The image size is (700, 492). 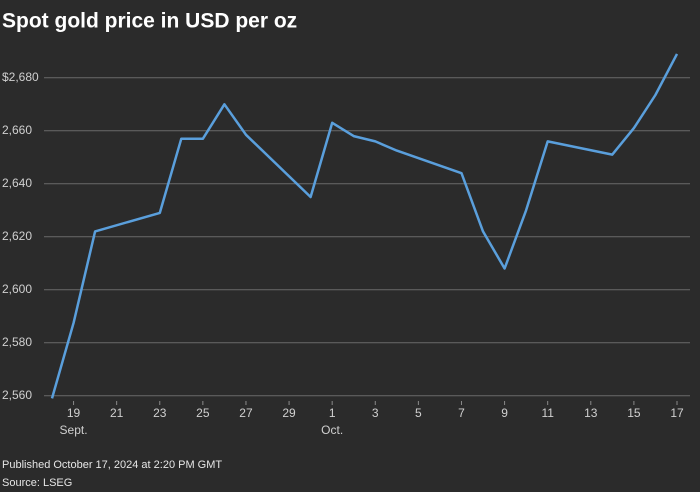 I want to click on x-month-label: Oct., so click(x=332, y=430).